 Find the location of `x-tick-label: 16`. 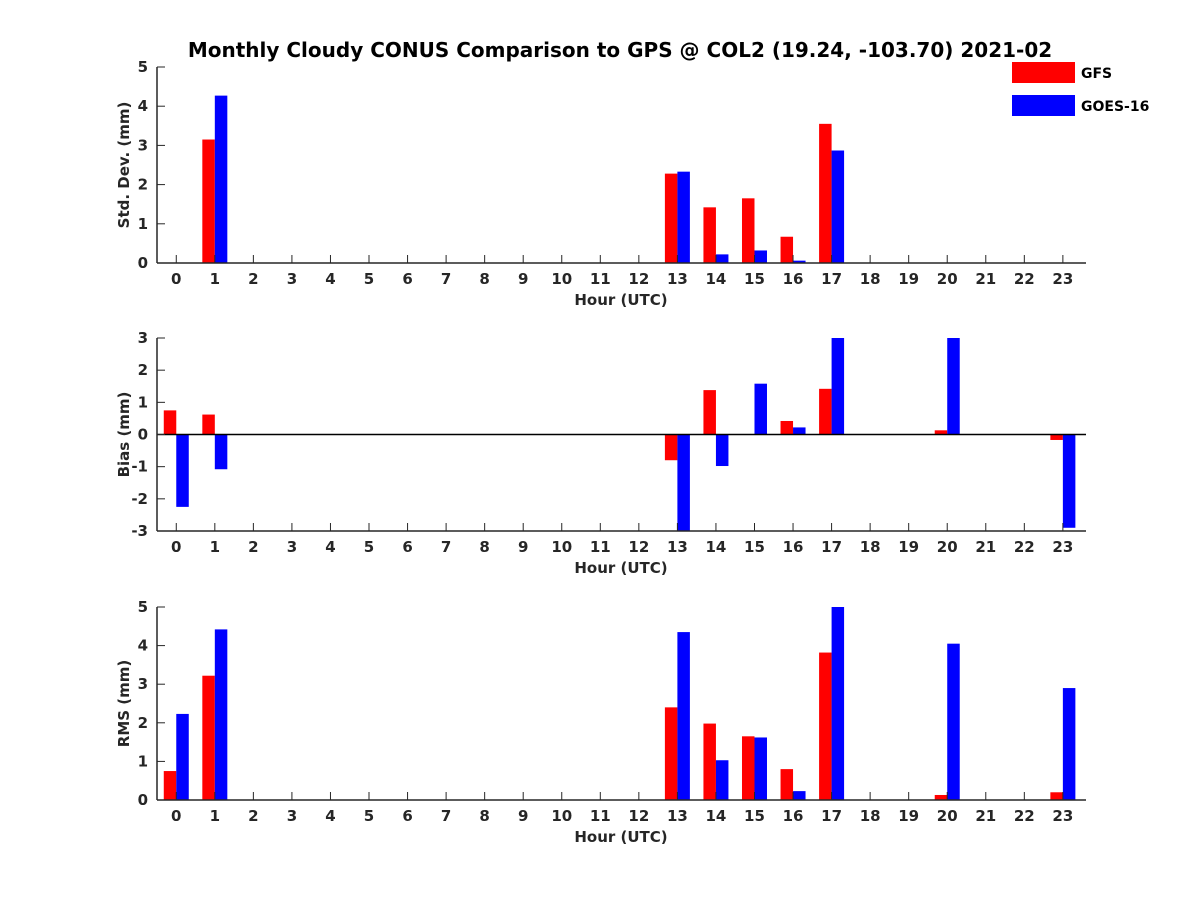

x-tick-label: 16 is located at coordinates (793, 547).